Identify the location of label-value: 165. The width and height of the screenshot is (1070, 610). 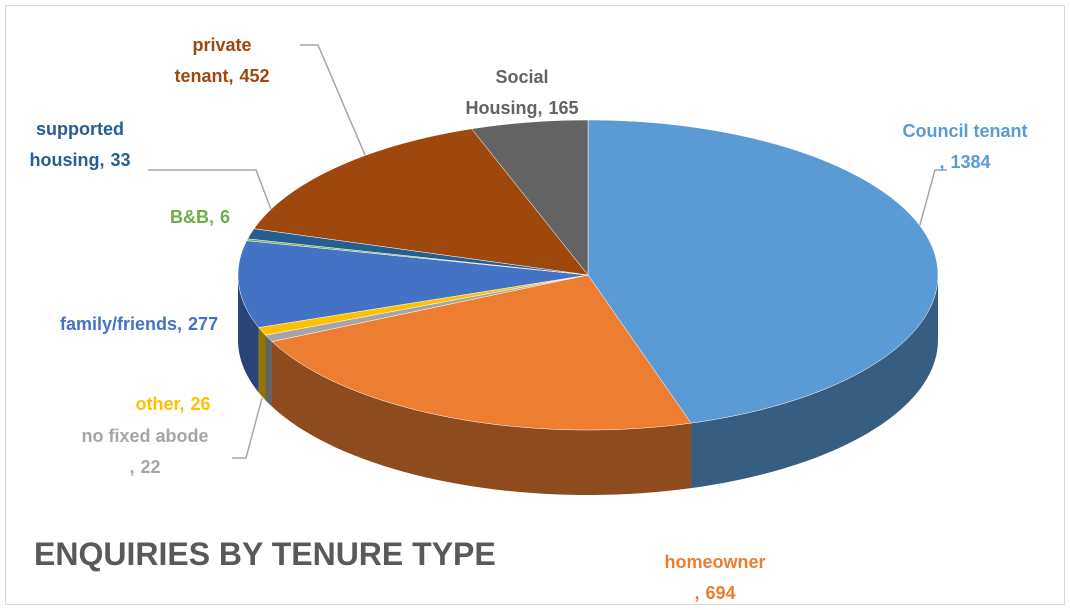
(563, 108).